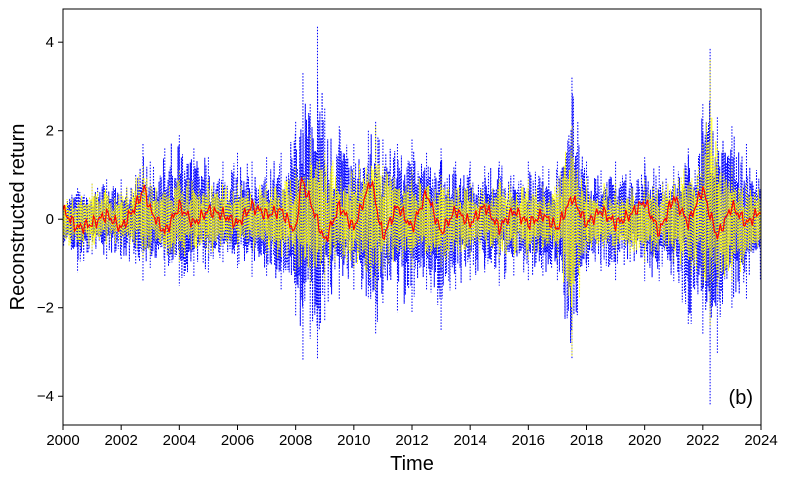  What do you see at coordinates (295, 440) in the screenshot?
I see `x-tick-label: 2008` at bounding box center [295, 440].